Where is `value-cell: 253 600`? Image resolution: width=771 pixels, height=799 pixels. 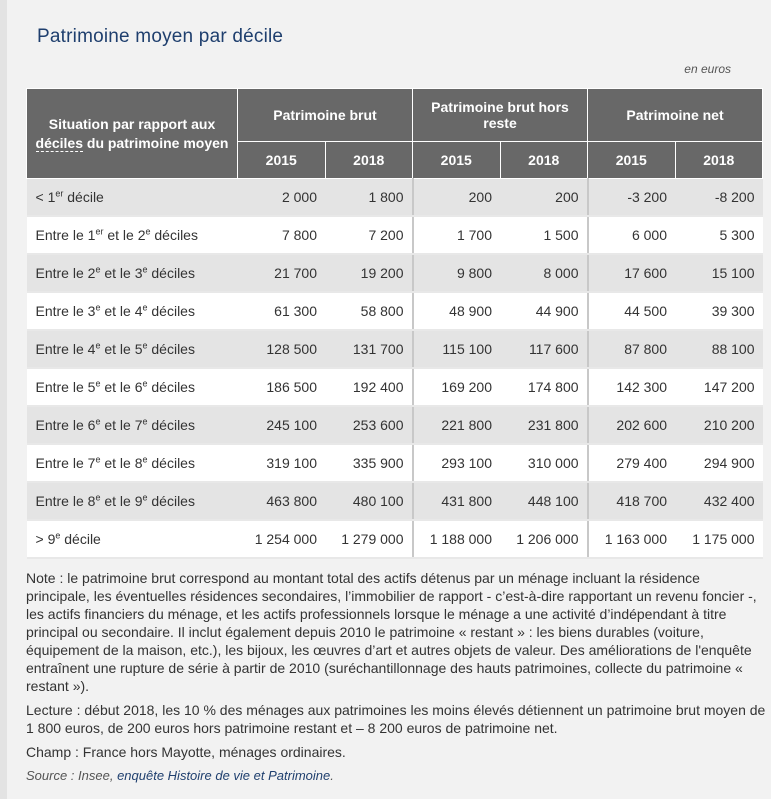
value-cell: 253 600 is located at coordinates (369, 425).